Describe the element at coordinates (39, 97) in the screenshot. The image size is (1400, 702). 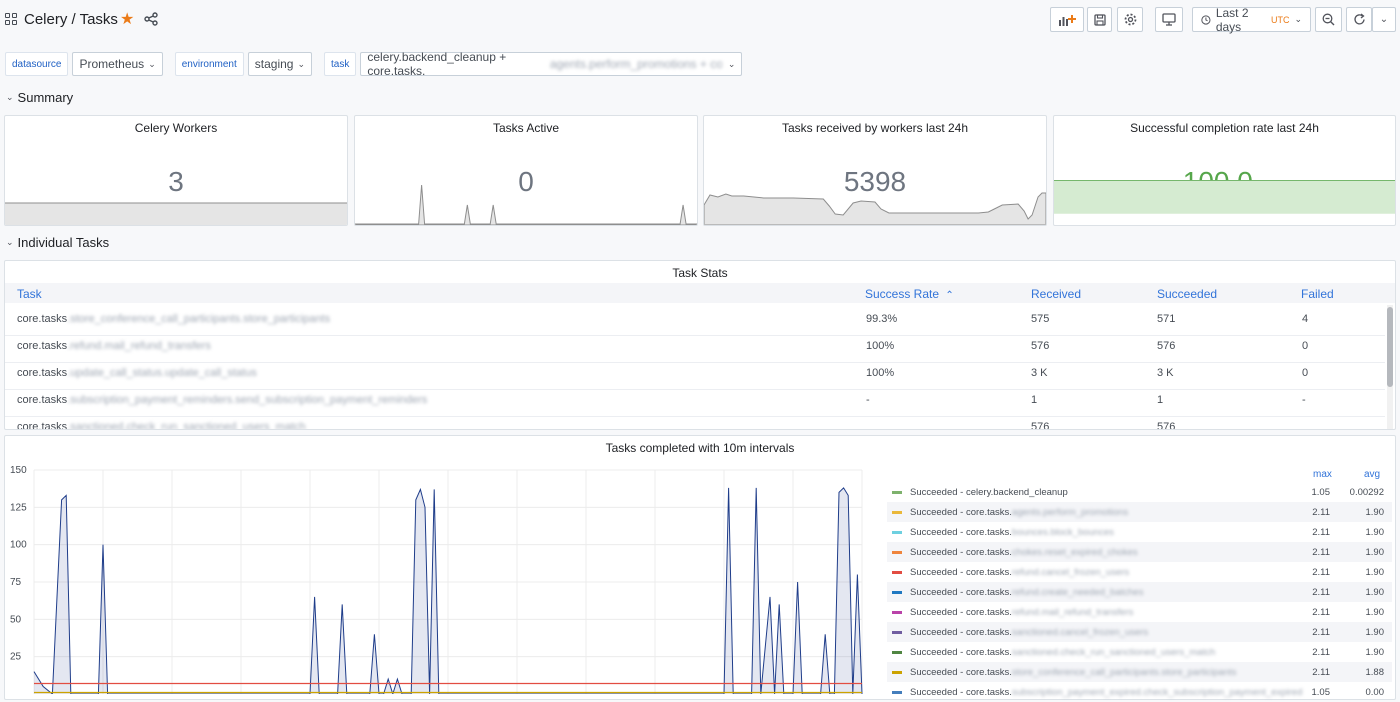
I see `row-summary: ⌄ Summary` at that location.